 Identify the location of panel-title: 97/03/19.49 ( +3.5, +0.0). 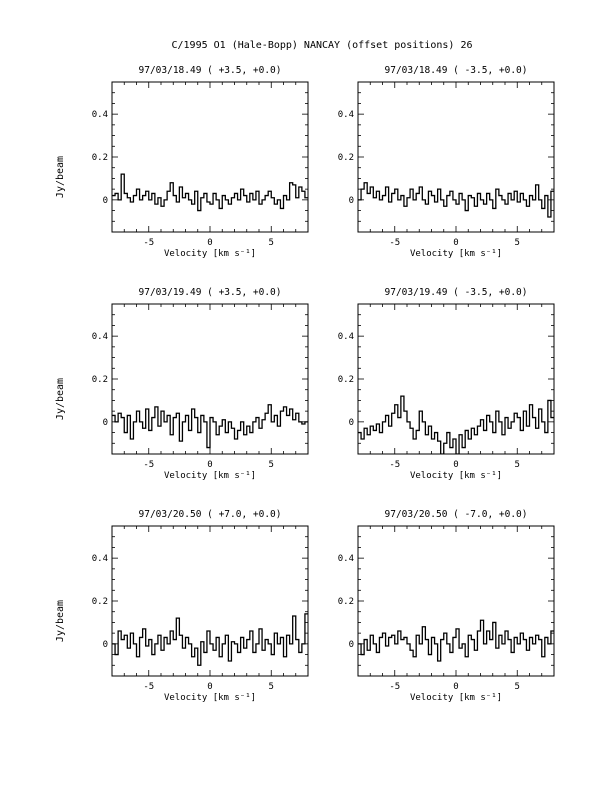
(210, 292).